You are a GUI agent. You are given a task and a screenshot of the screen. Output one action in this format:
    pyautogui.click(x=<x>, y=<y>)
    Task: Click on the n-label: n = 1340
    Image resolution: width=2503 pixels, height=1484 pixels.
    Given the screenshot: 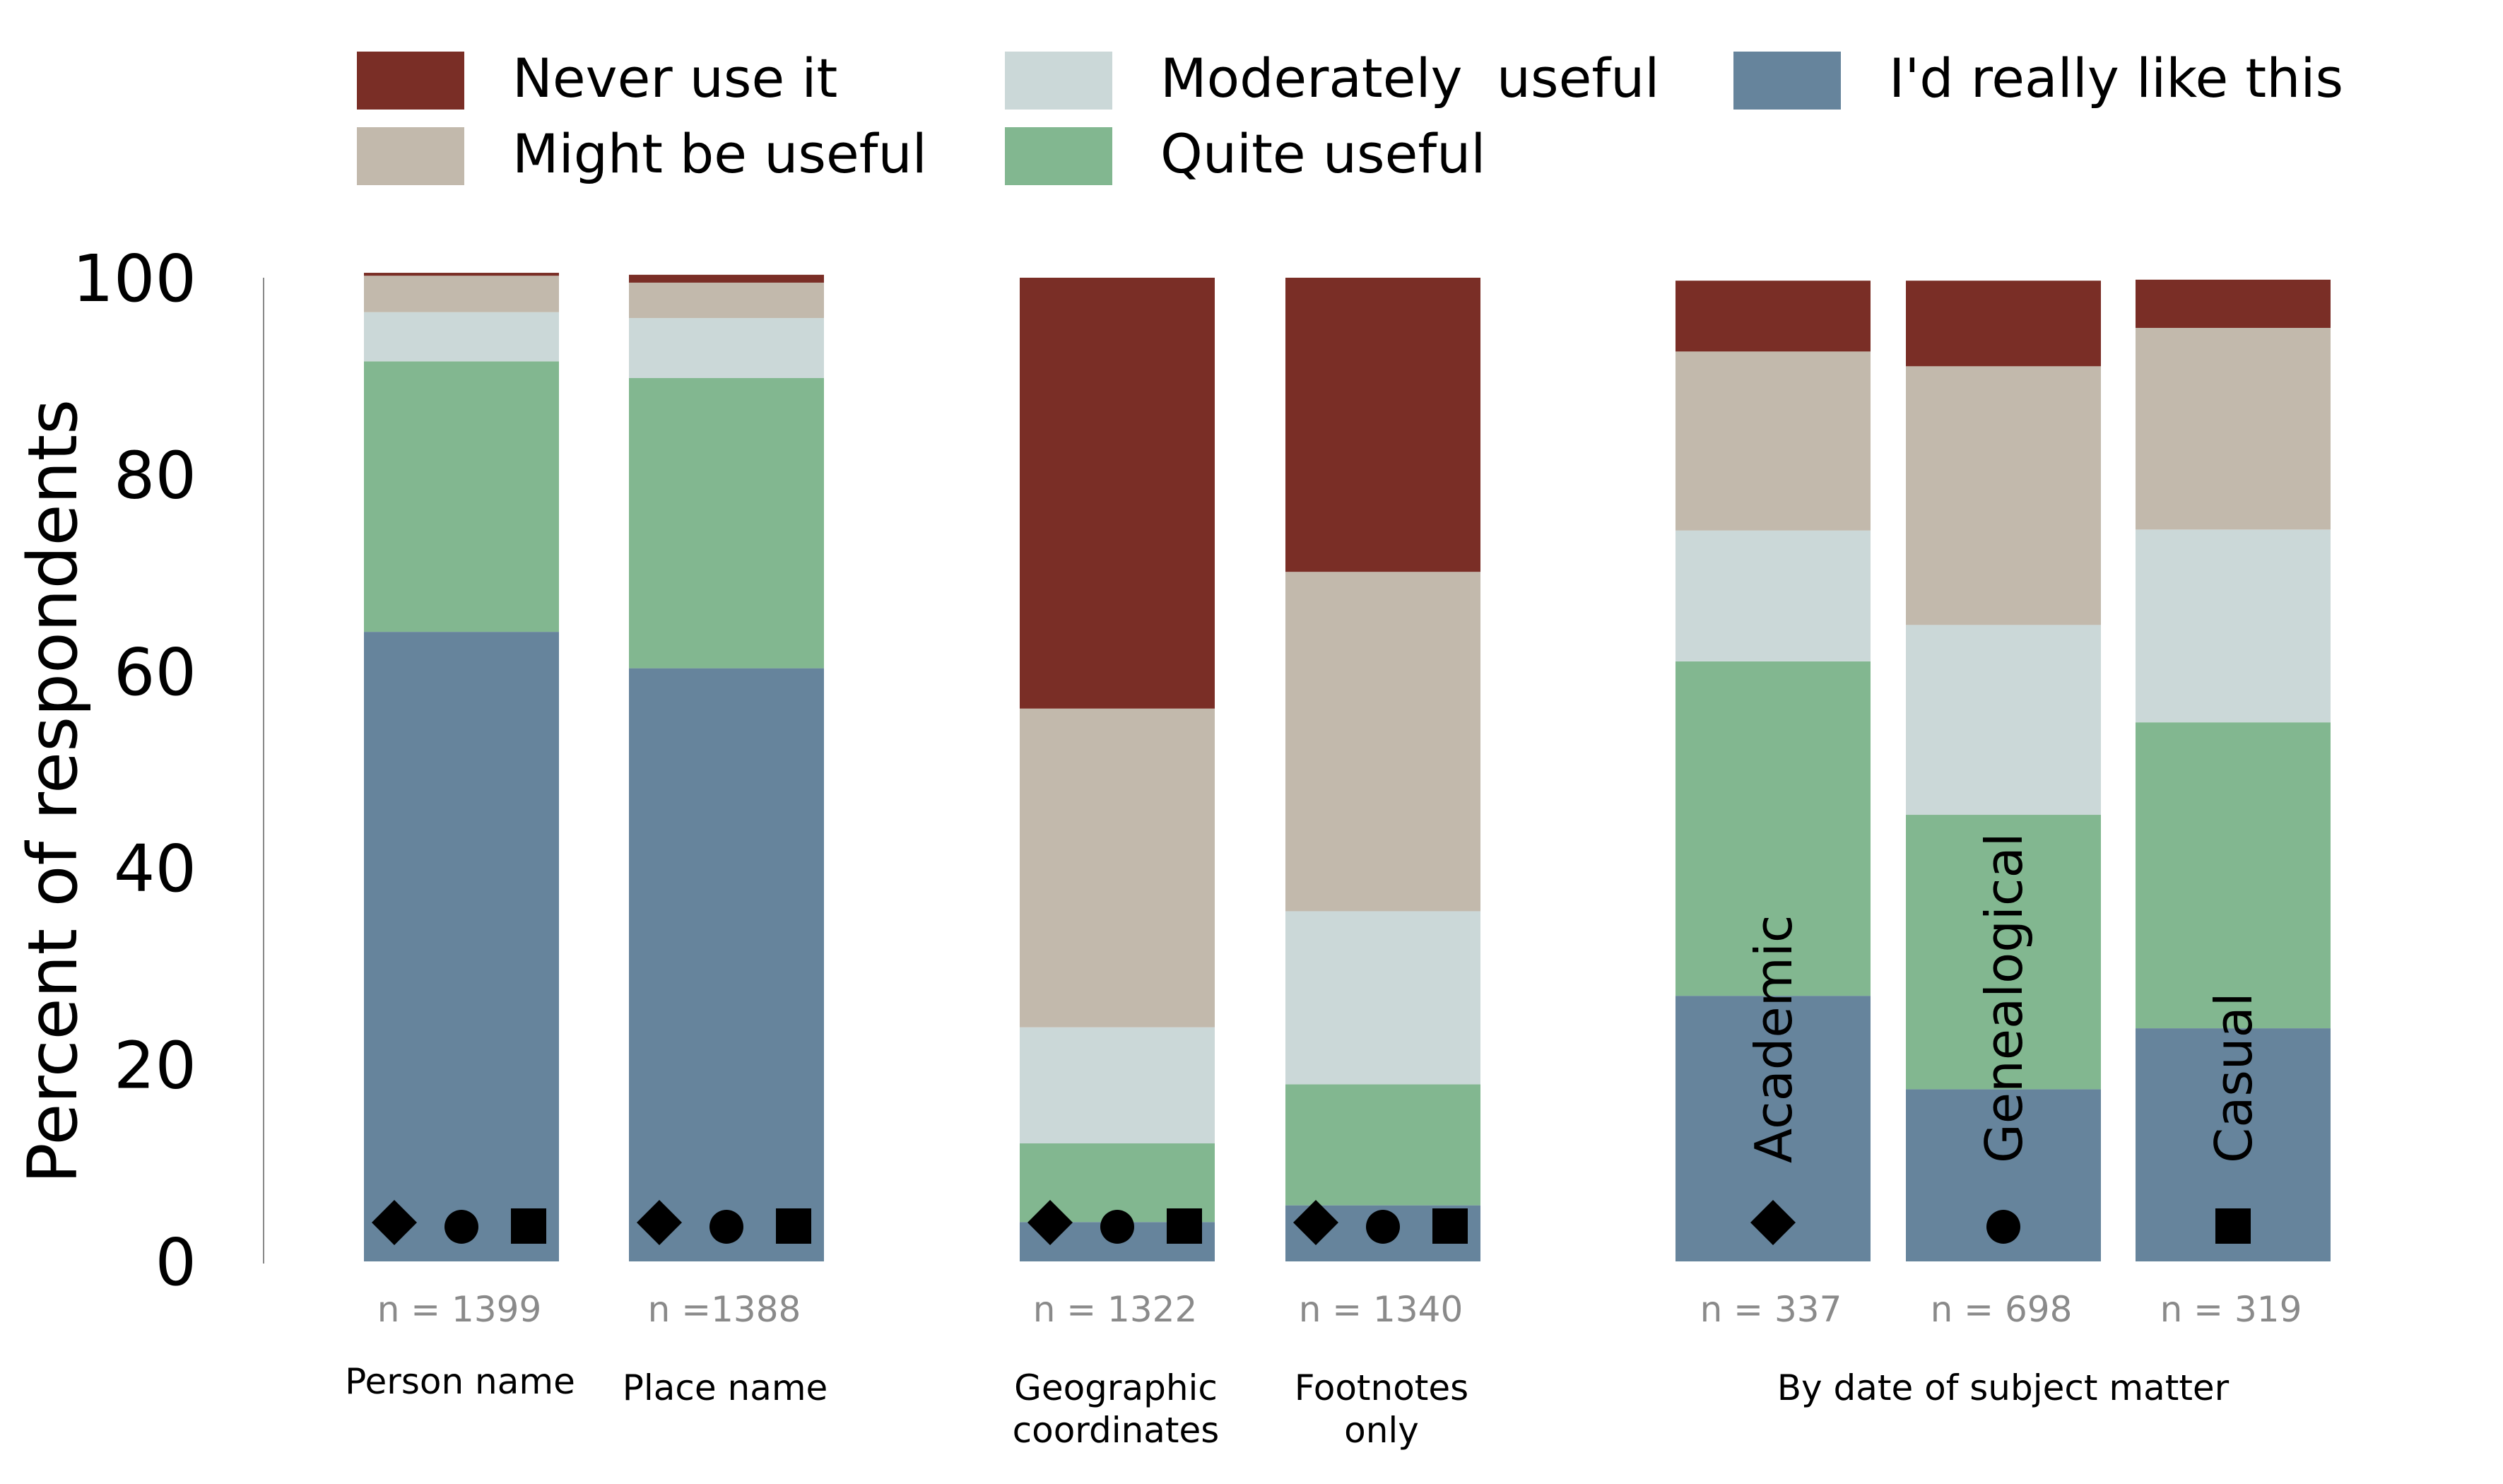 What is the action you would take?
    pyautogui.click(x=1381, y=1309)
    